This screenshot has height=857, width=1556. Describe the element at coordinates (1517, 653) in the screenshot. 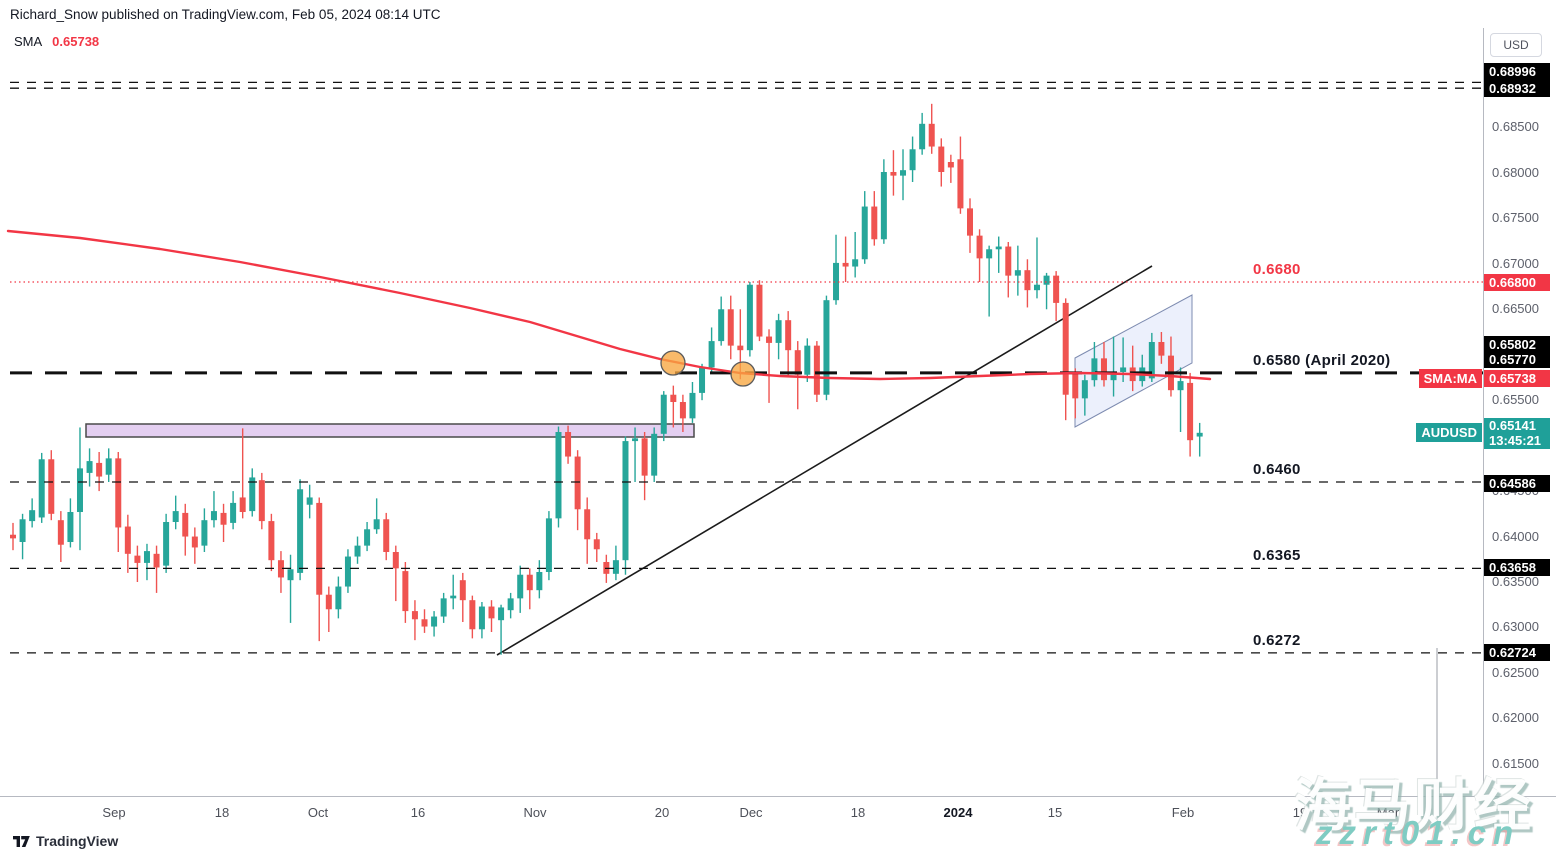

I see `price-badge-0.62724: 0.62724` at that location.